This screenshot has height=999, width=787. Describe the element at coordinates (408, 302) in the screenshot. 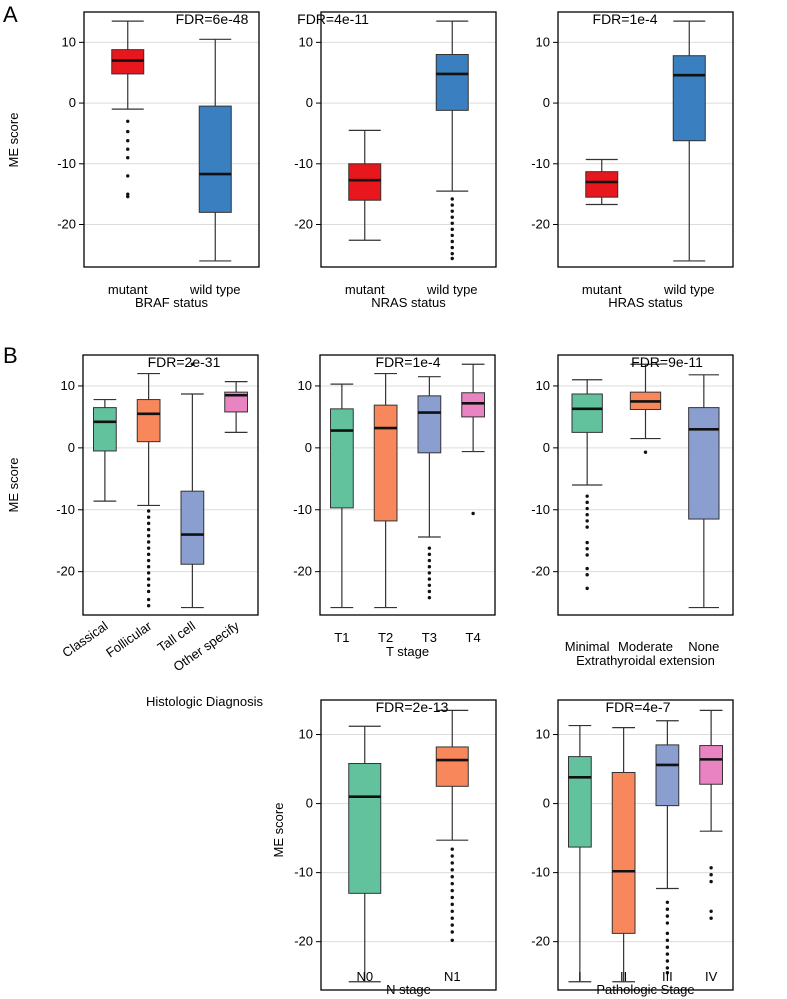

I see `x-axis-title: NRAS status` at that location.